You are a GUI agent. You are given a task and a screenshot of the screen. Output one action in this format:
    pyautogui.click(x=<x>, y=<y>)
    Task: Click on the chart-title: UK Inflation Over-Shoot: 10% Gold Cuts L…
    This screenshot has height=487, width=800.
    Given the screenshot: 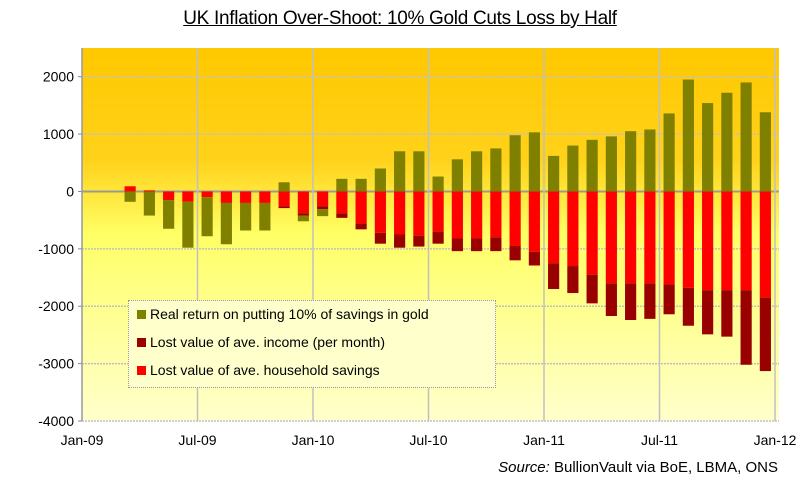 What is the action you would take?
    pyautogui.click(x=400, y=18)
    